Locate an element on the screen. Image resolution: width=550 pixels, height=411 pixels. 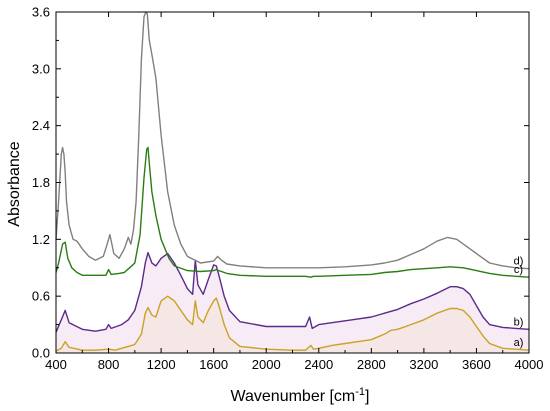
y-tick-label: 1.2 is located at coordinates (41, 239).